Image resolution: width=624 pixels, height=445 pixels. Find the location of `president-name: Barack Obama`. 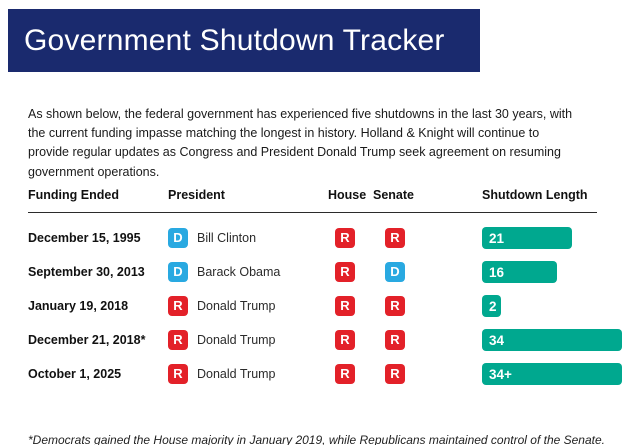

president-name: Barack Obama is located at coordinates (239, 272).